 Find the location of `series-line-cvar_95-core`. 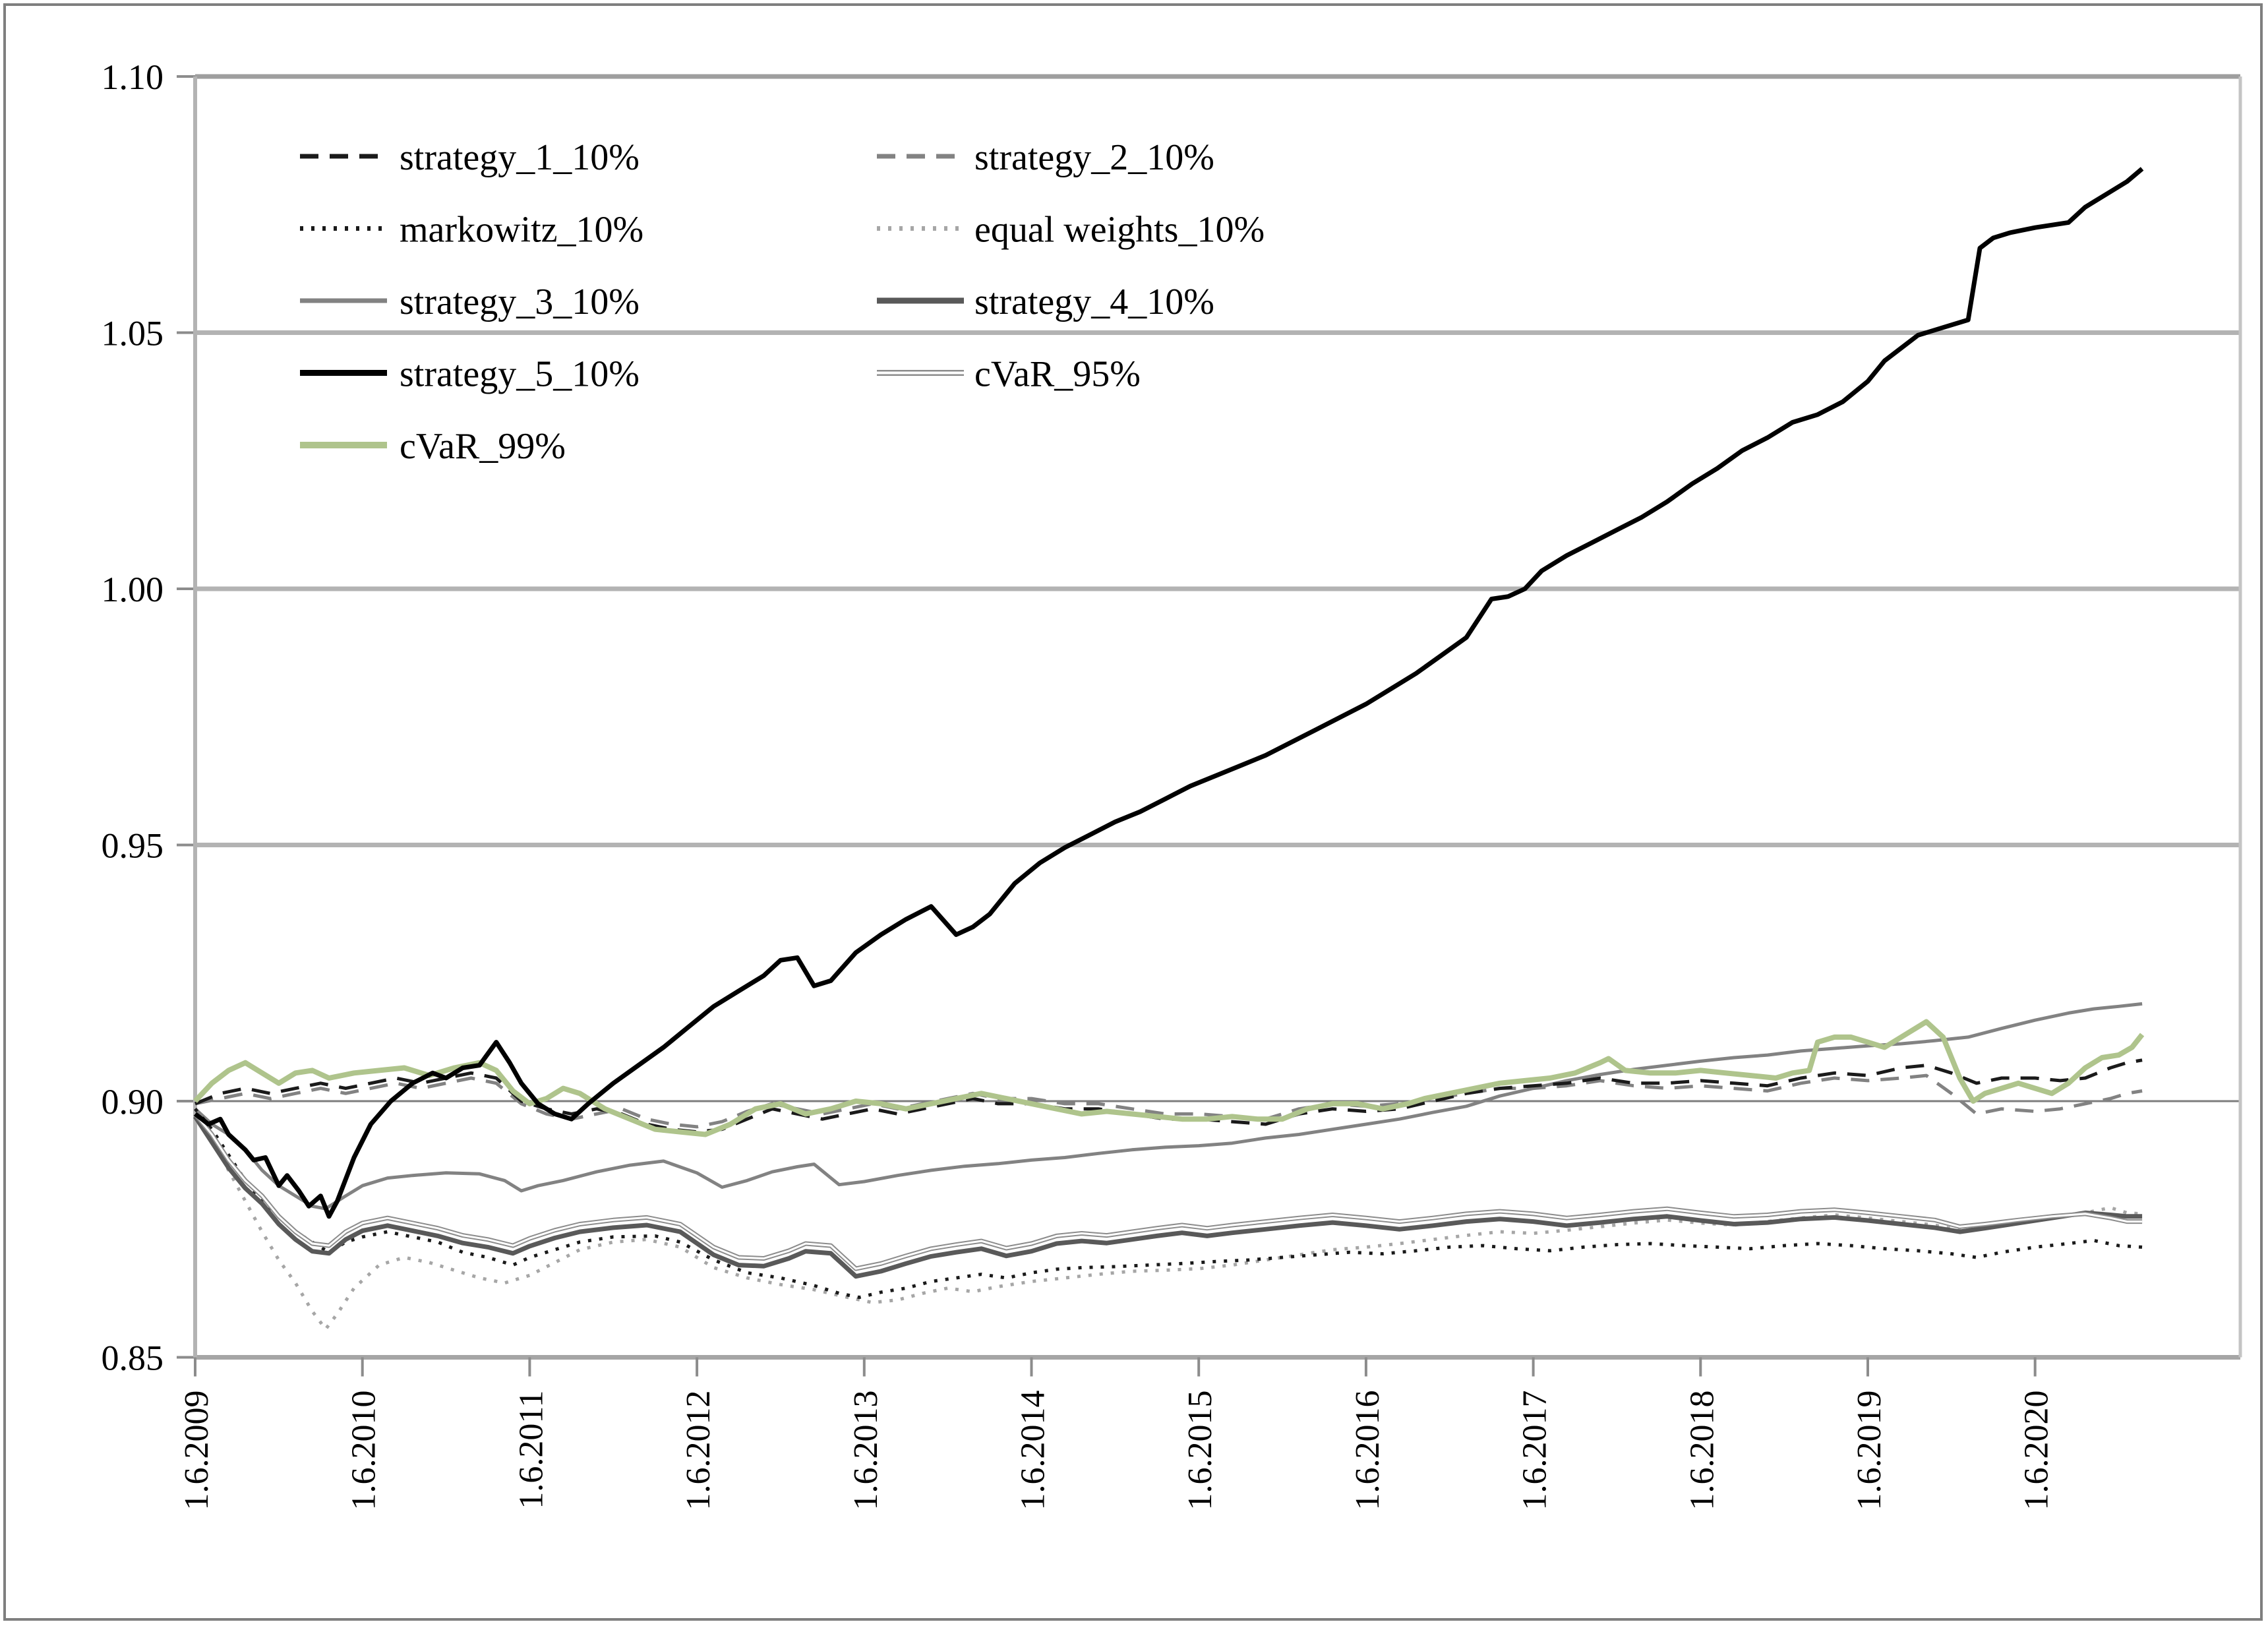

series-line-cvar_95-core is located at coordinates (1168, 1191).